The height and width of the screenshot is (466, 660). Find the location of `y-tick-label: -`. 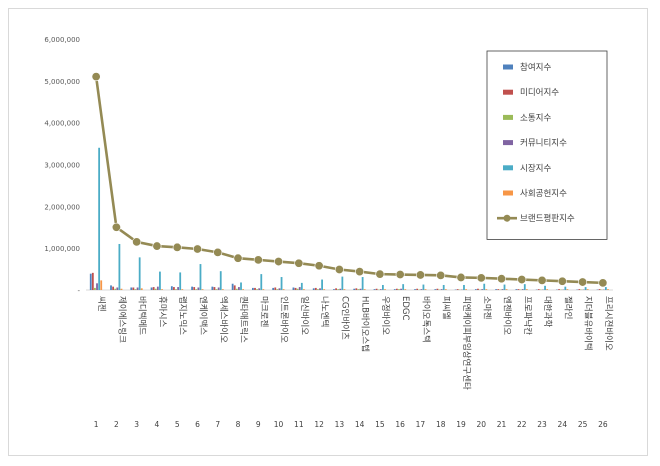

y-tick-label: - is located at coordinates (78, 291).